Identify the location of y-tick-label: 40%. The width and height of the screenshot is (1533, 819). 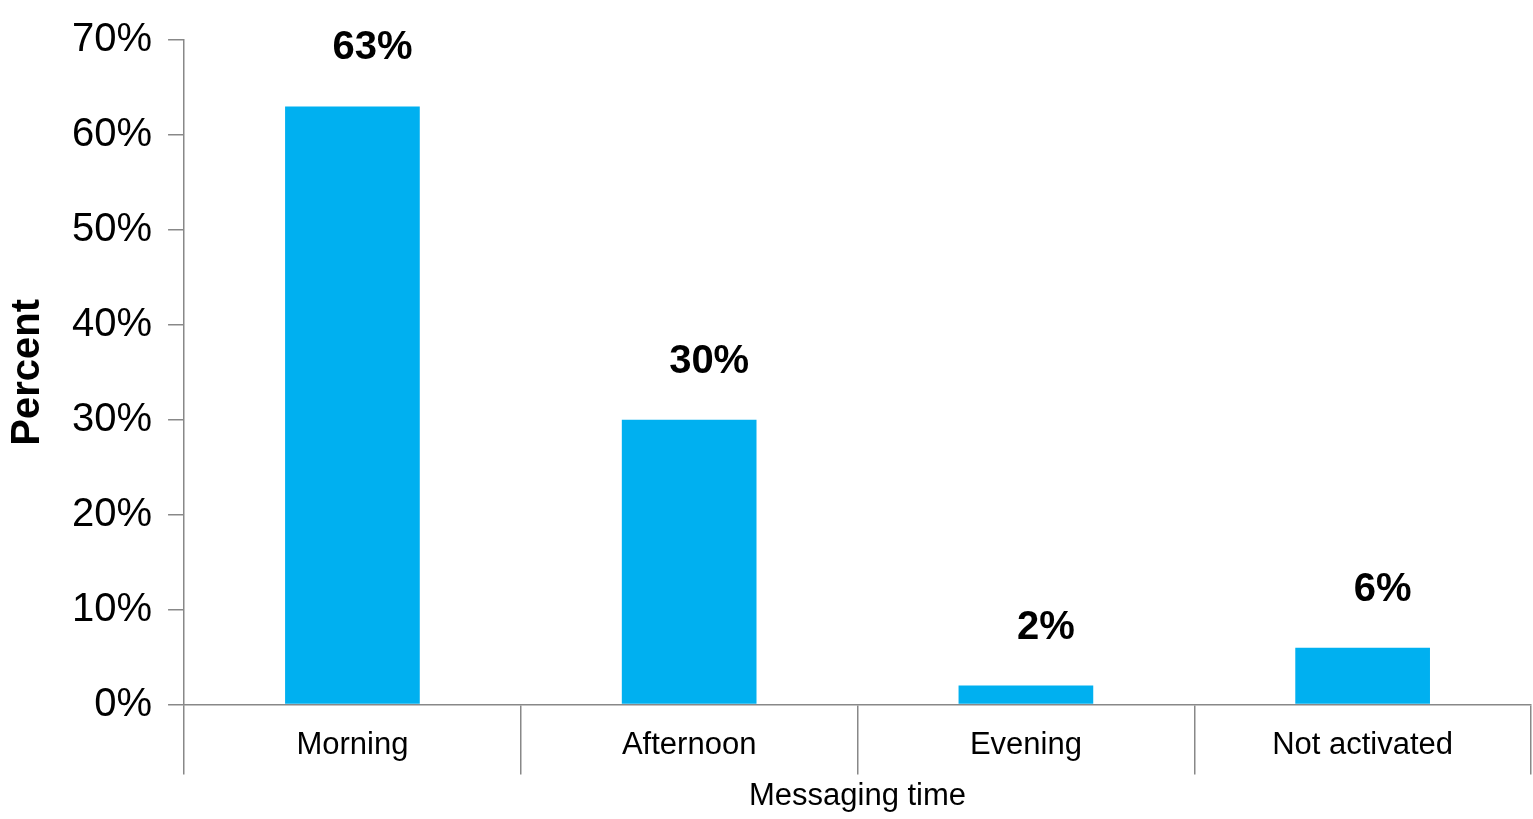
(112, 321).